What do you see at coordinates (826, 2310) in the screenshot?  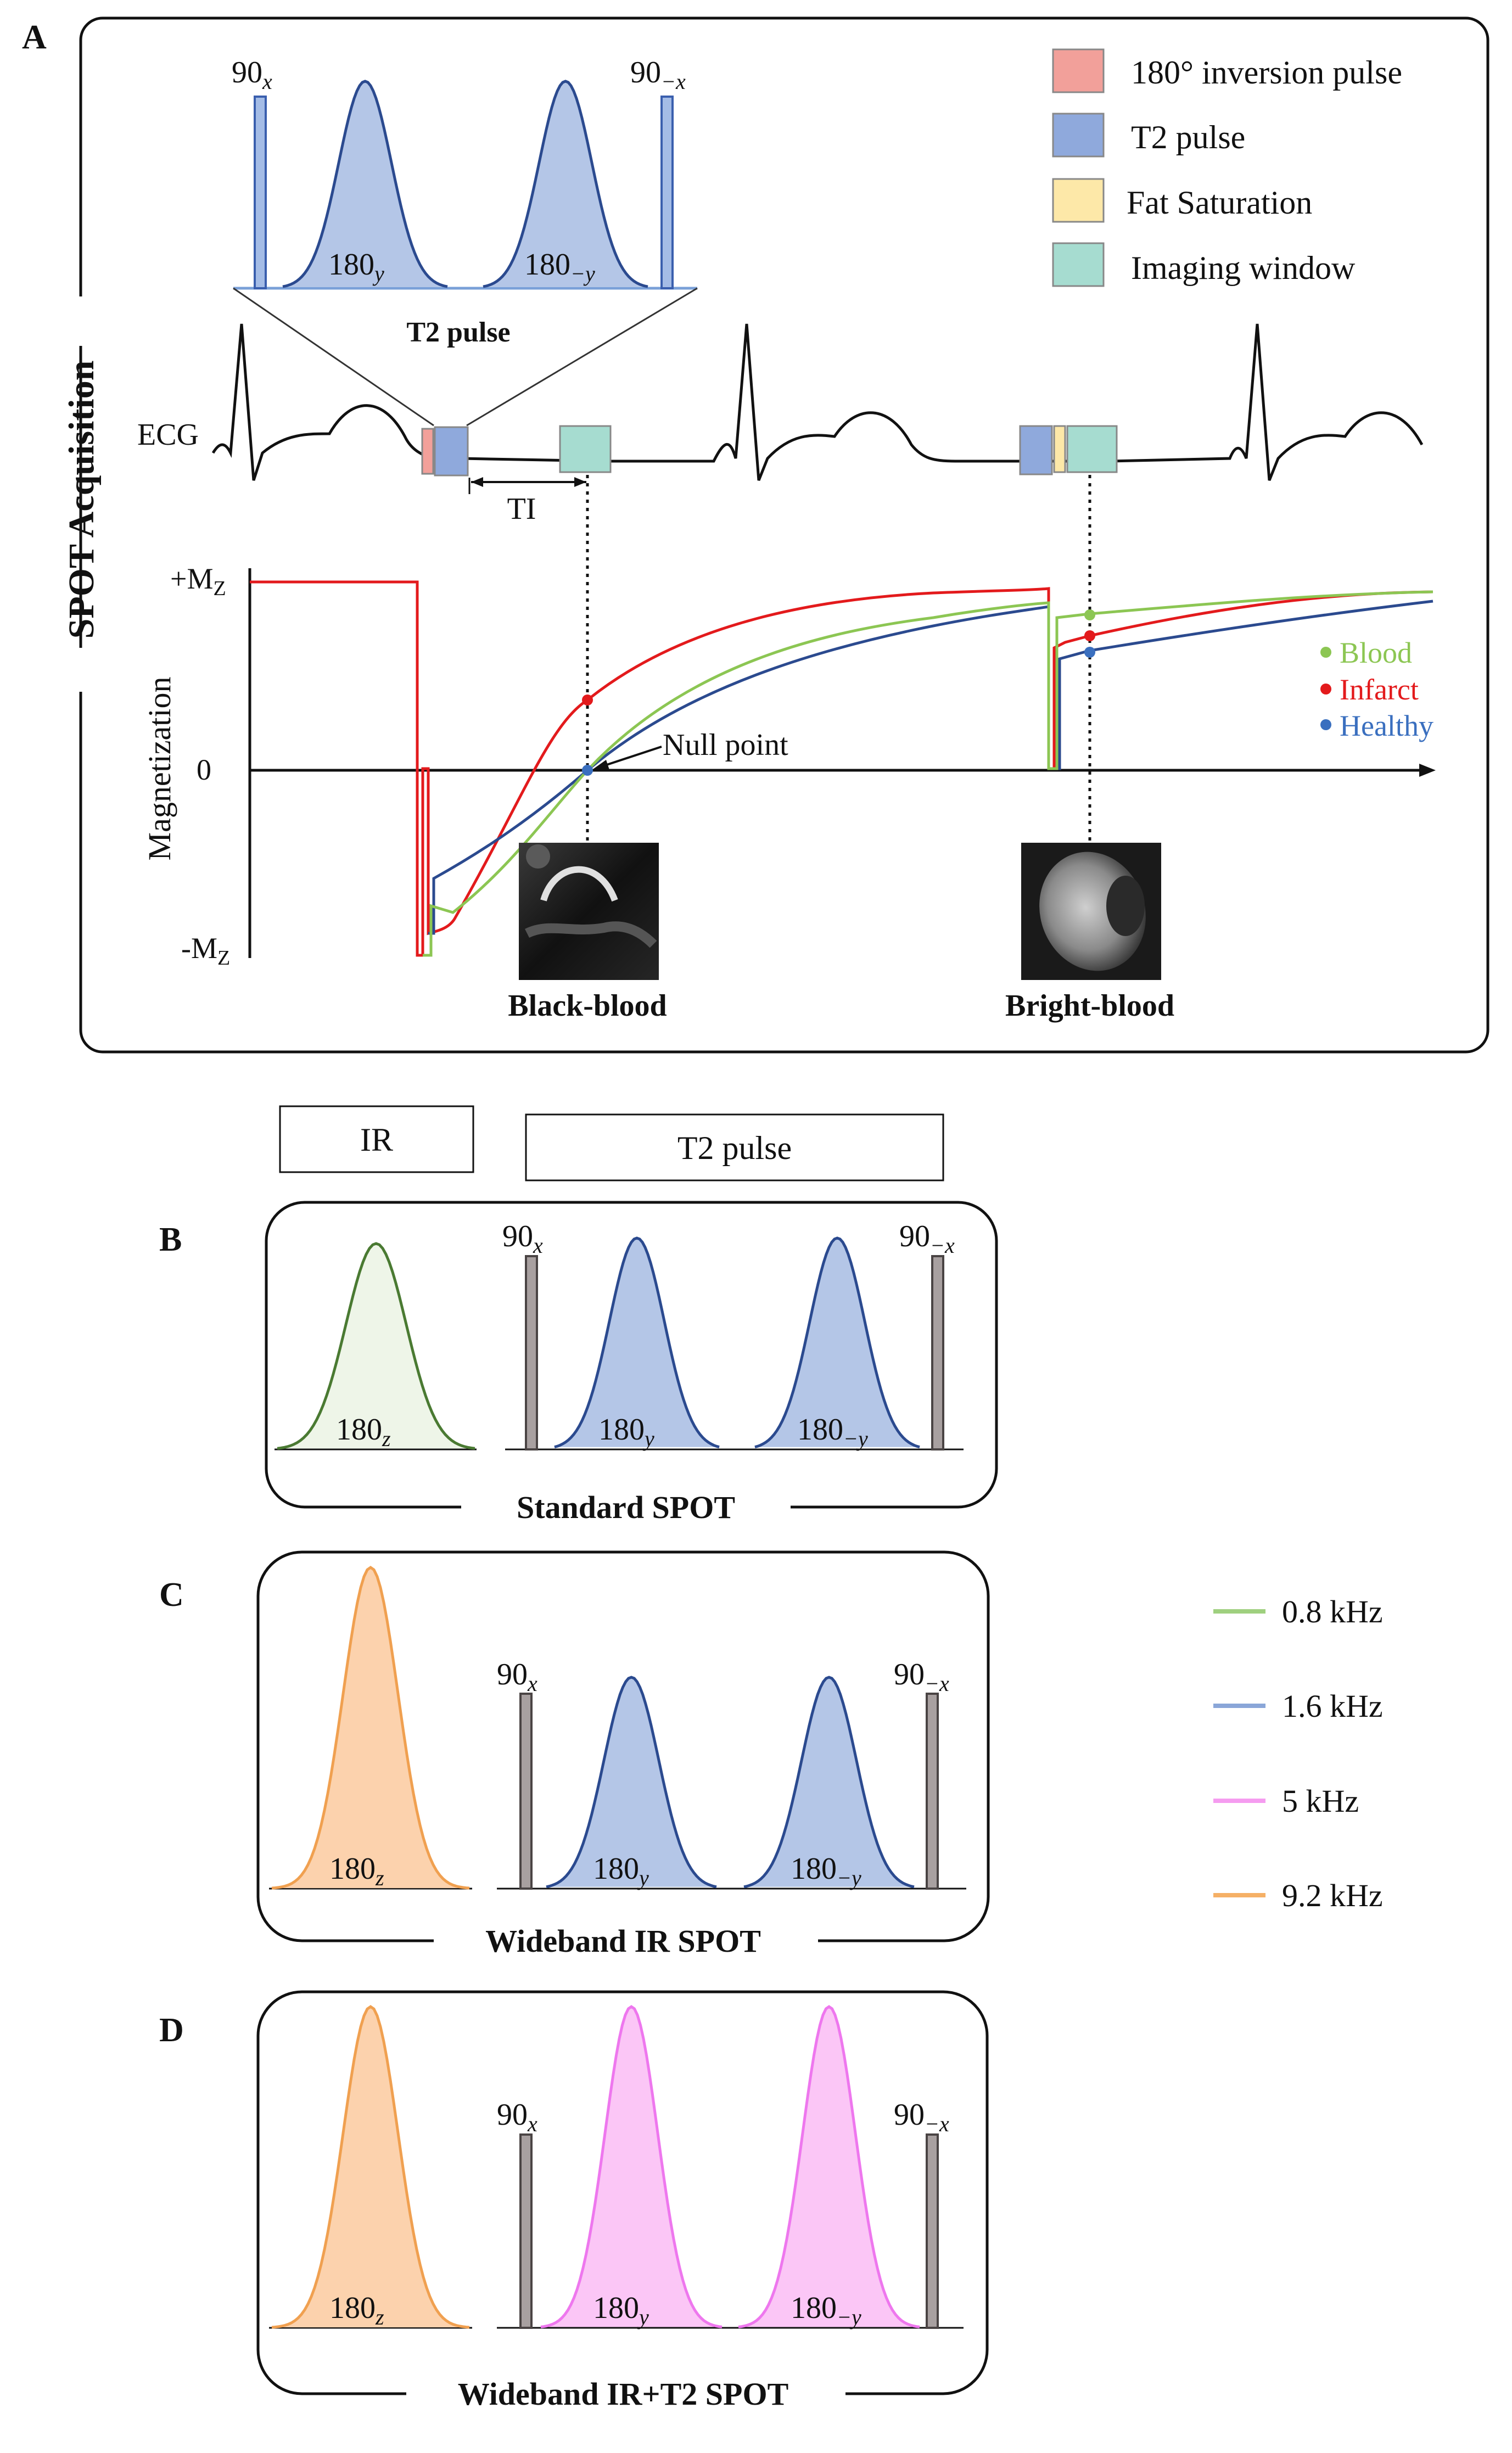 I see `panel-d-180-y-label: 180−y` at bounding box center [826, 2310].